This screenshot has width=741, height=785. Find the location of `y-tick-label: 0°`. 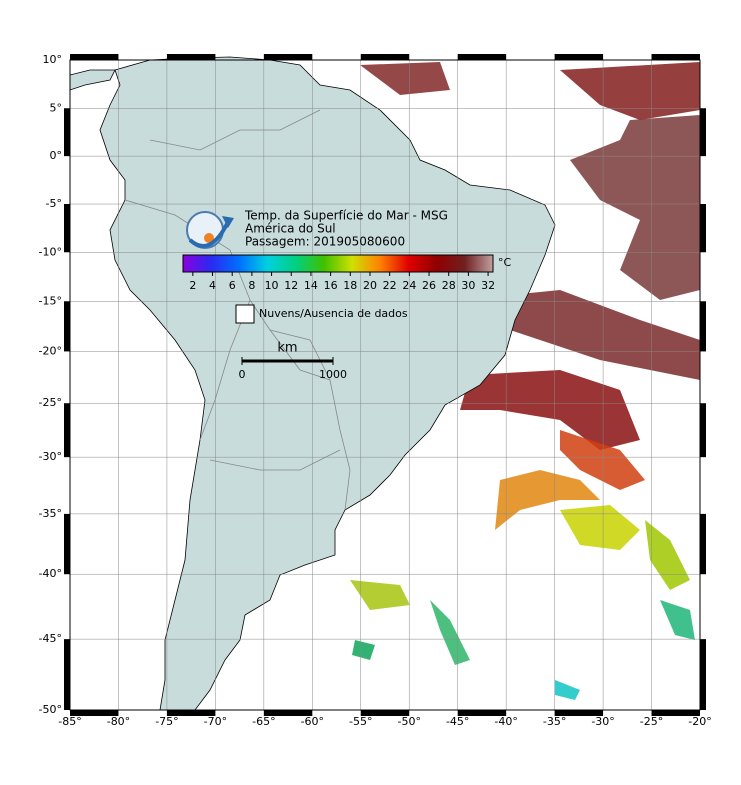

y-tick-label: 0° is located at coordinates (56, 155).